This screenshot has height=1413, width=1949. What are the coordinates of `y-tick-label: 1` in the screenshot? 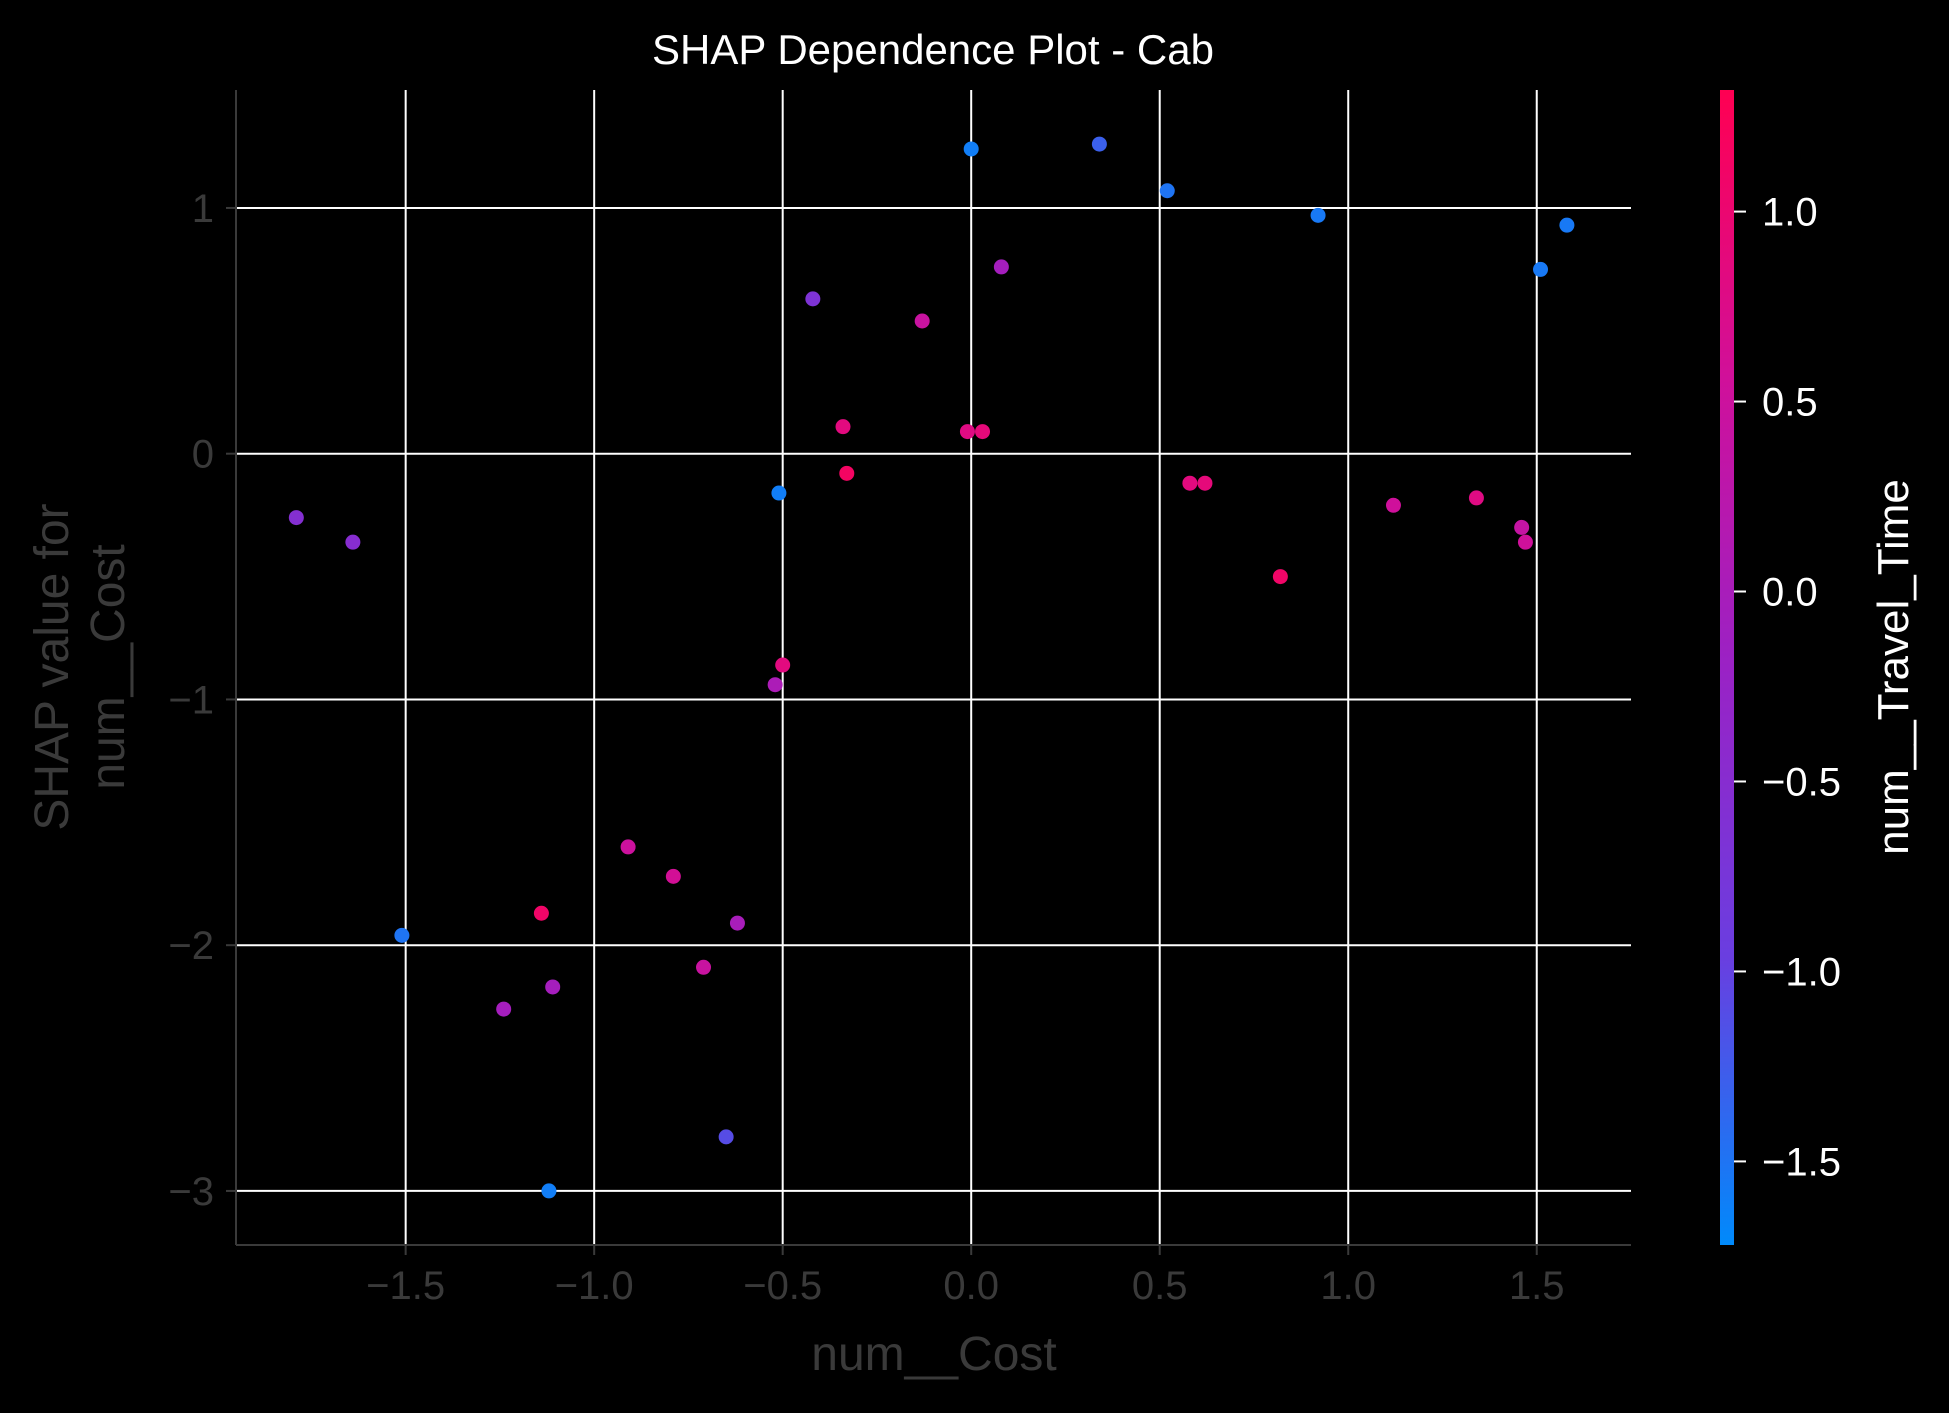 It's located at (203, 209).